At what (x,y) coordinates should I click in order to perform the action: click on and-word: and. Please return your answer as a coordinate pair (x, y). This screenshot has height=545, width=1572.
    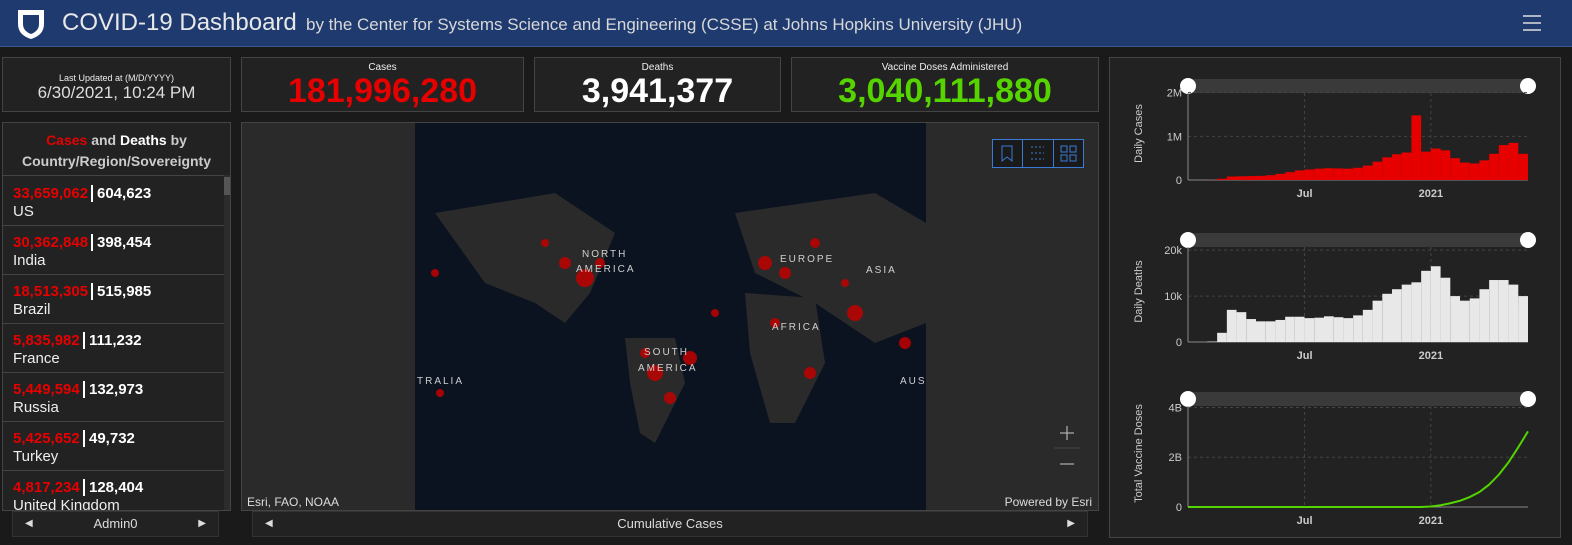
    Looking at the image, I should click on (104, 140).